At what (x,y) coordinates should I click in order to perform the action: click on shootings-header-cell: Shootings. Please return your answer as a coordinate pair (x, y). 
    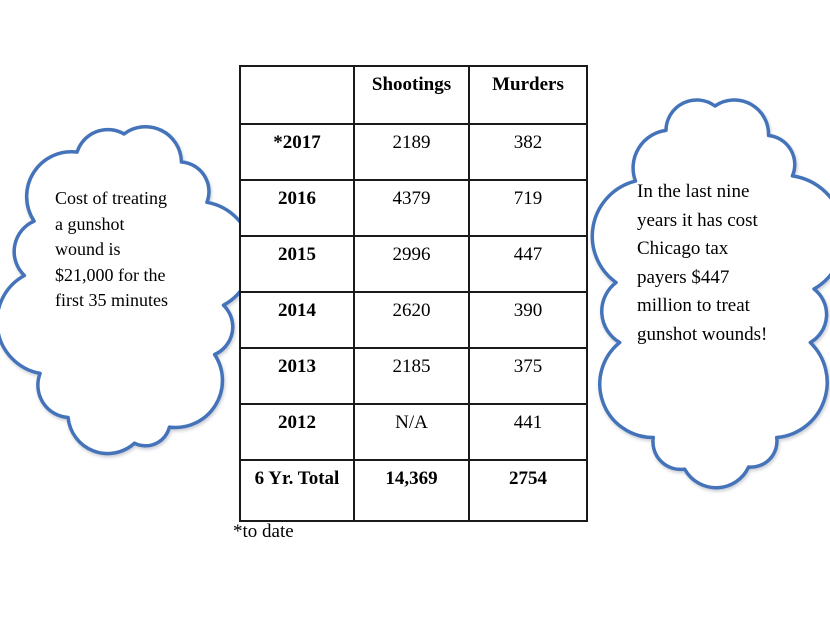
    Looking at the image, I should click on (411, 95).